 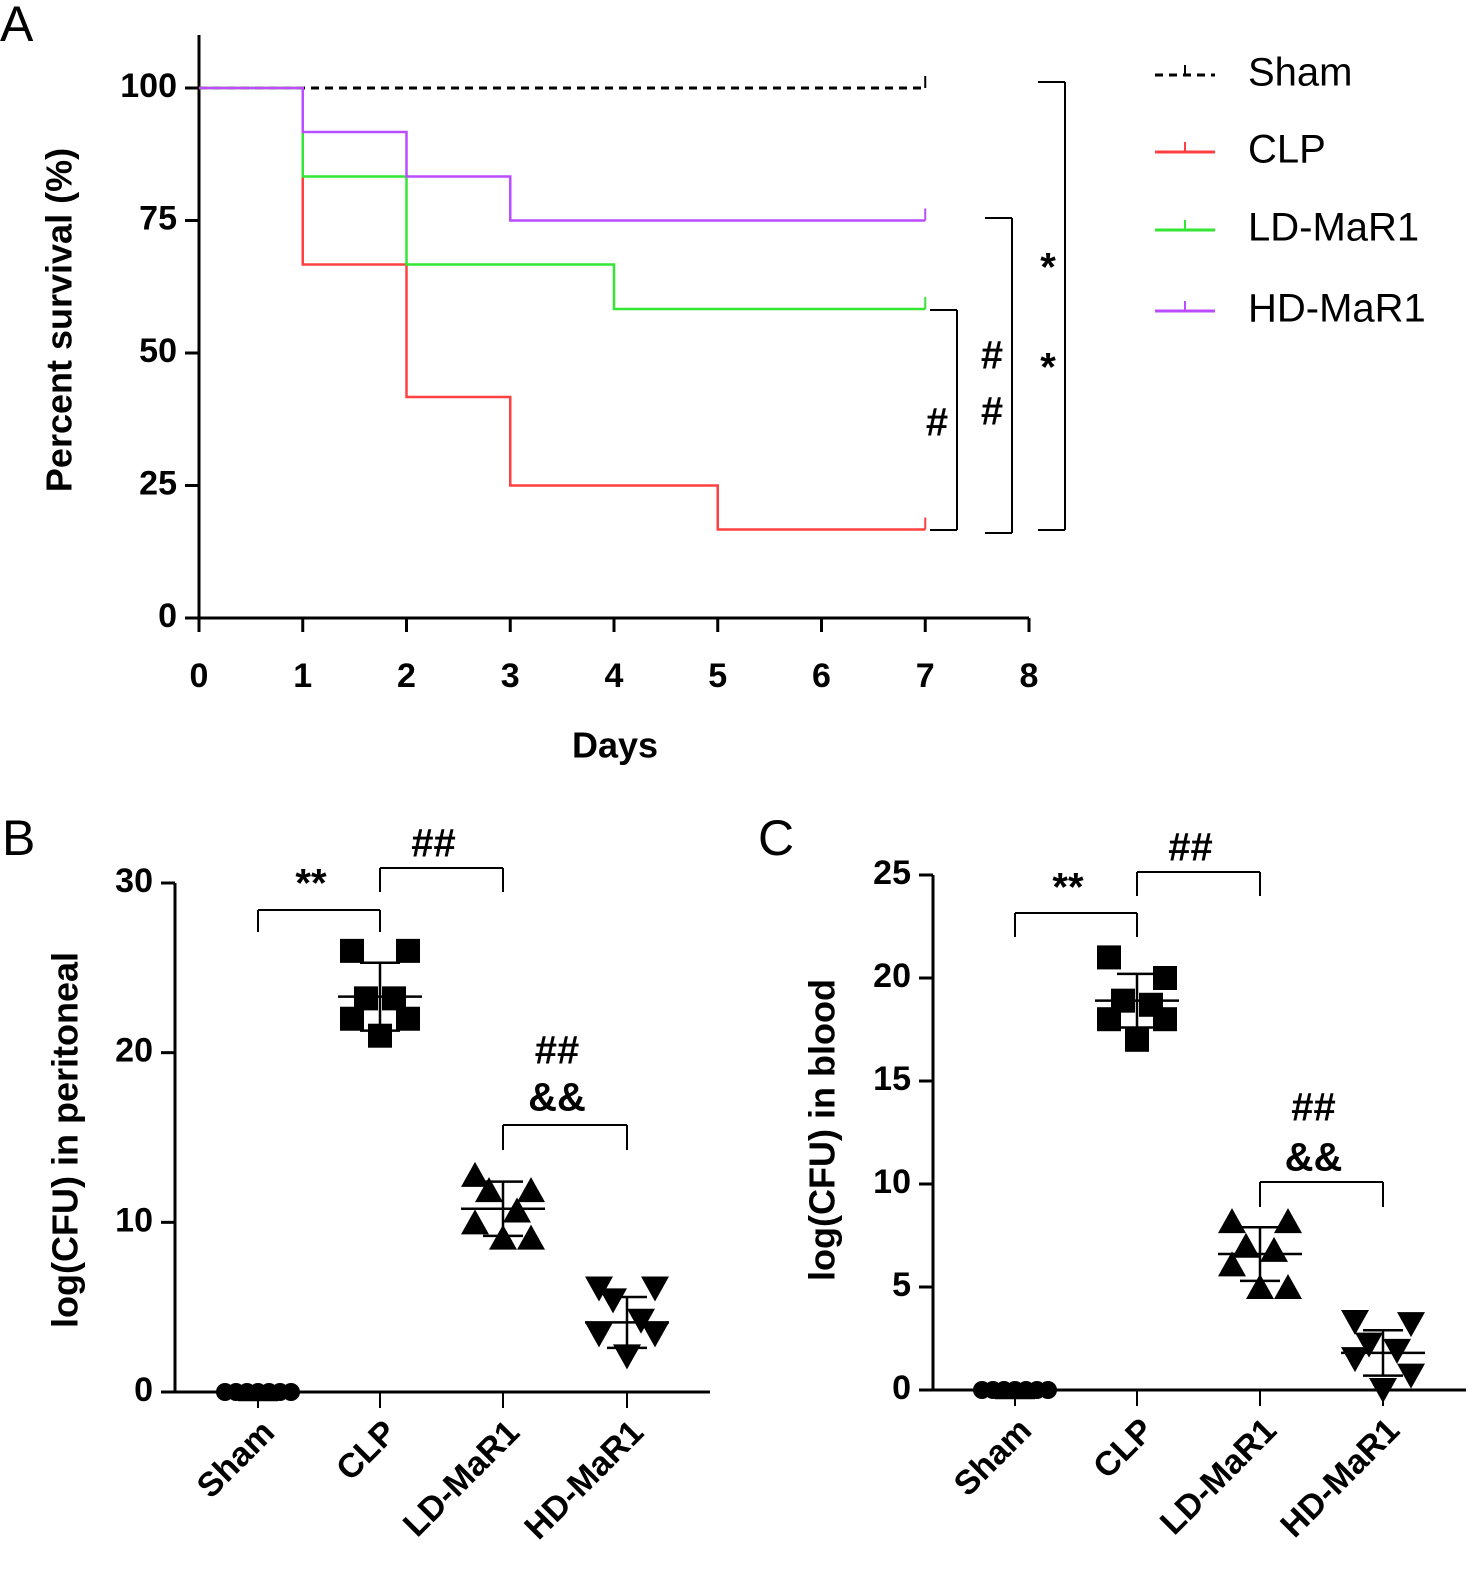 What do you see at coordinates (892, 1079) in the screenshot?
I see `y-tick-label: 15` at bounding box center [892, 1079].